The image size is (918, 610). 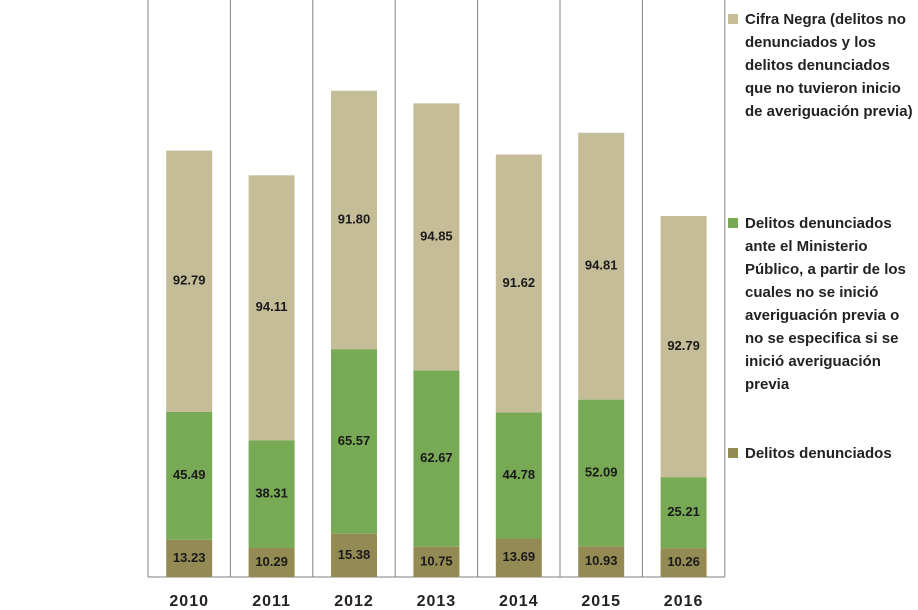 I want to click on value-label: 15.38, so click(x=354, y=554).